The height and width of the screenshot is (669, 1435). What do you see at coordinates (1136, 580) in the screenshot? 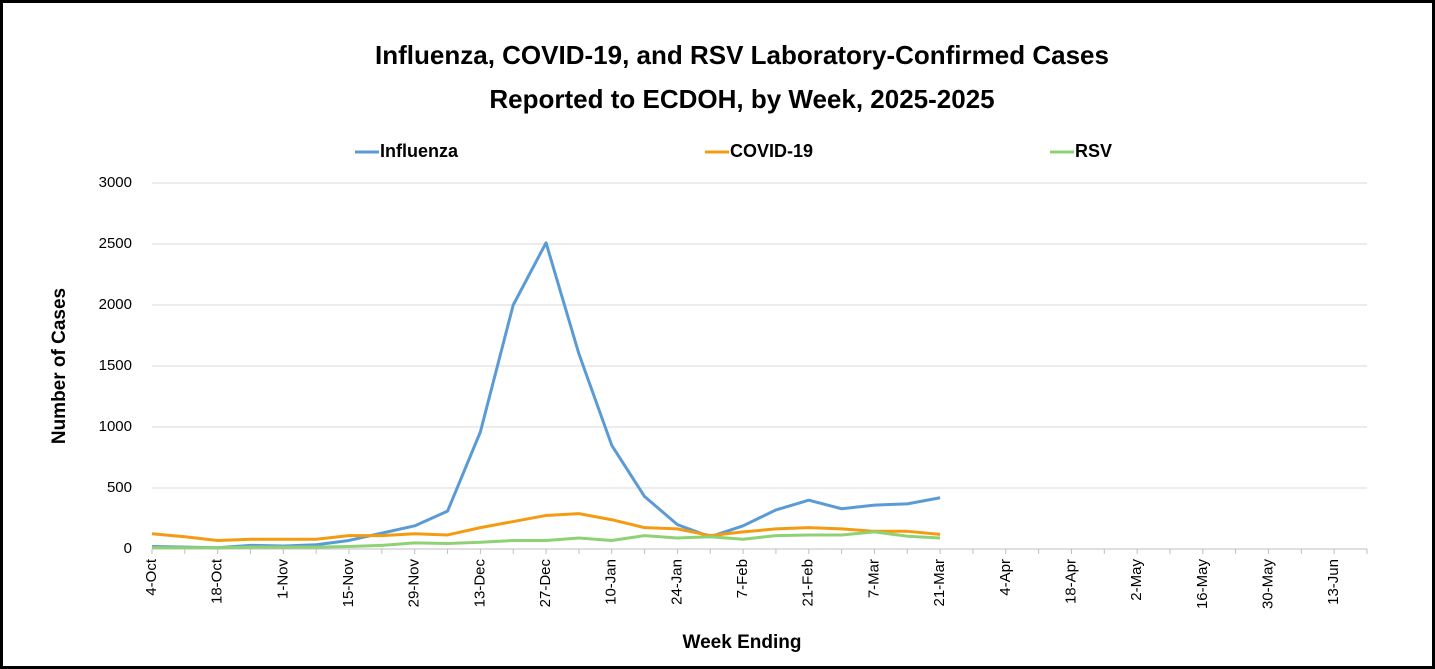
I see `x-tick-label: 2-May` at bounding box center [1136, 580].